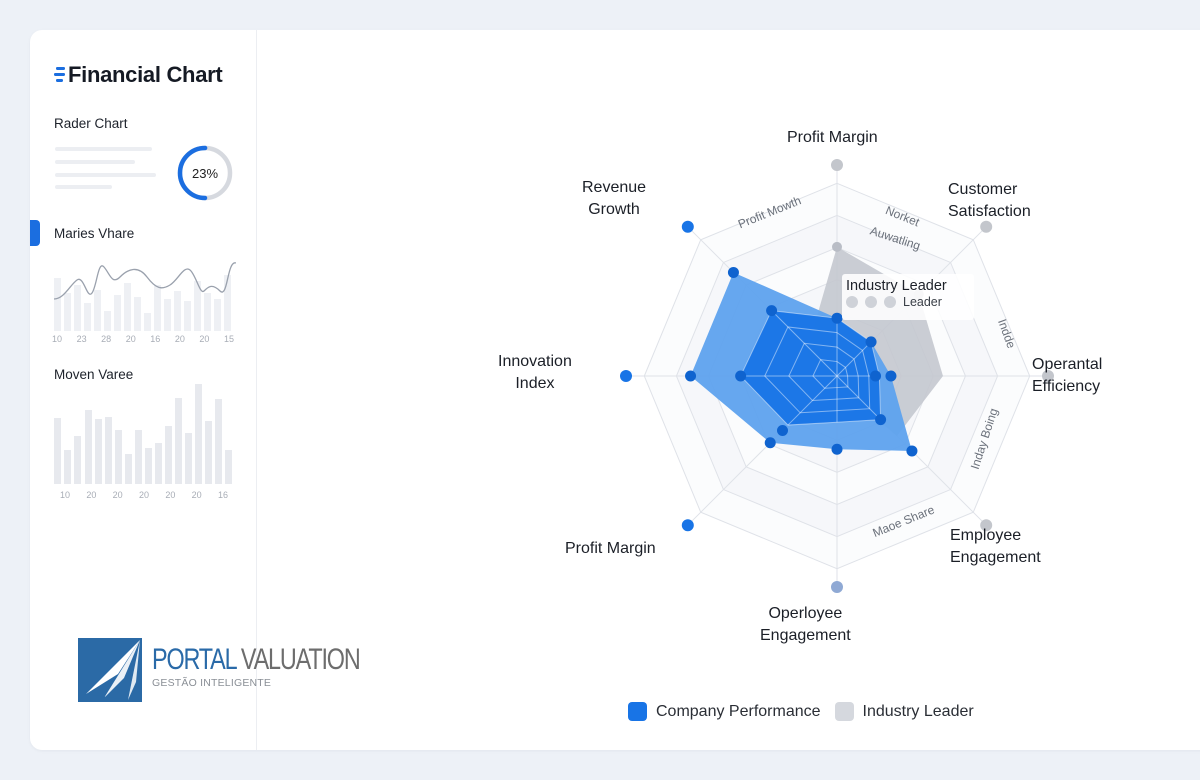  I want to click on sidebar-item-maries-vhare: Maries Vhare, so click(94, 233).